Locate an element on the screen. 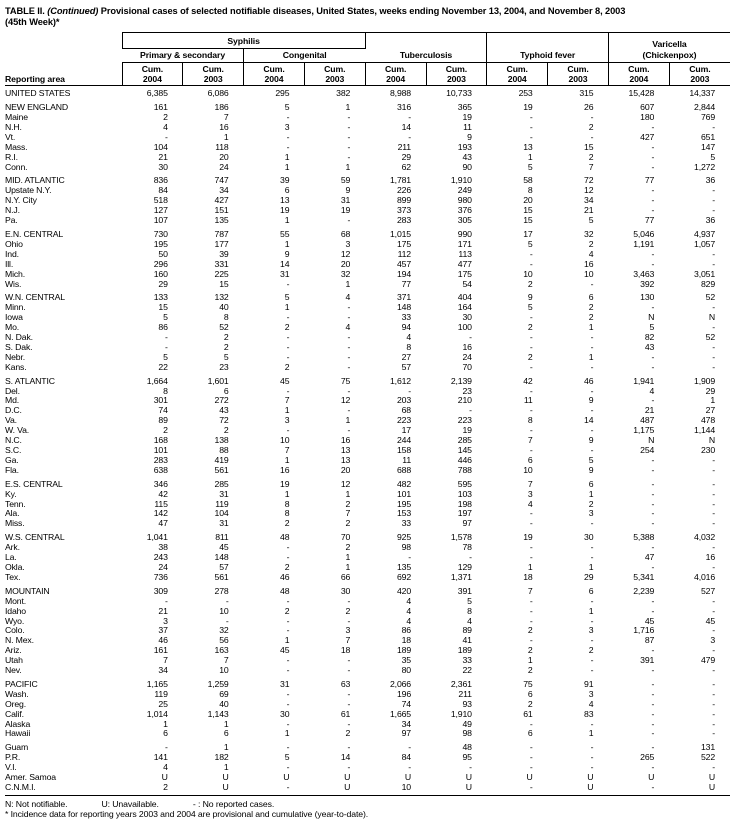  value-cell: 45 is located at coordinates (649, 620).